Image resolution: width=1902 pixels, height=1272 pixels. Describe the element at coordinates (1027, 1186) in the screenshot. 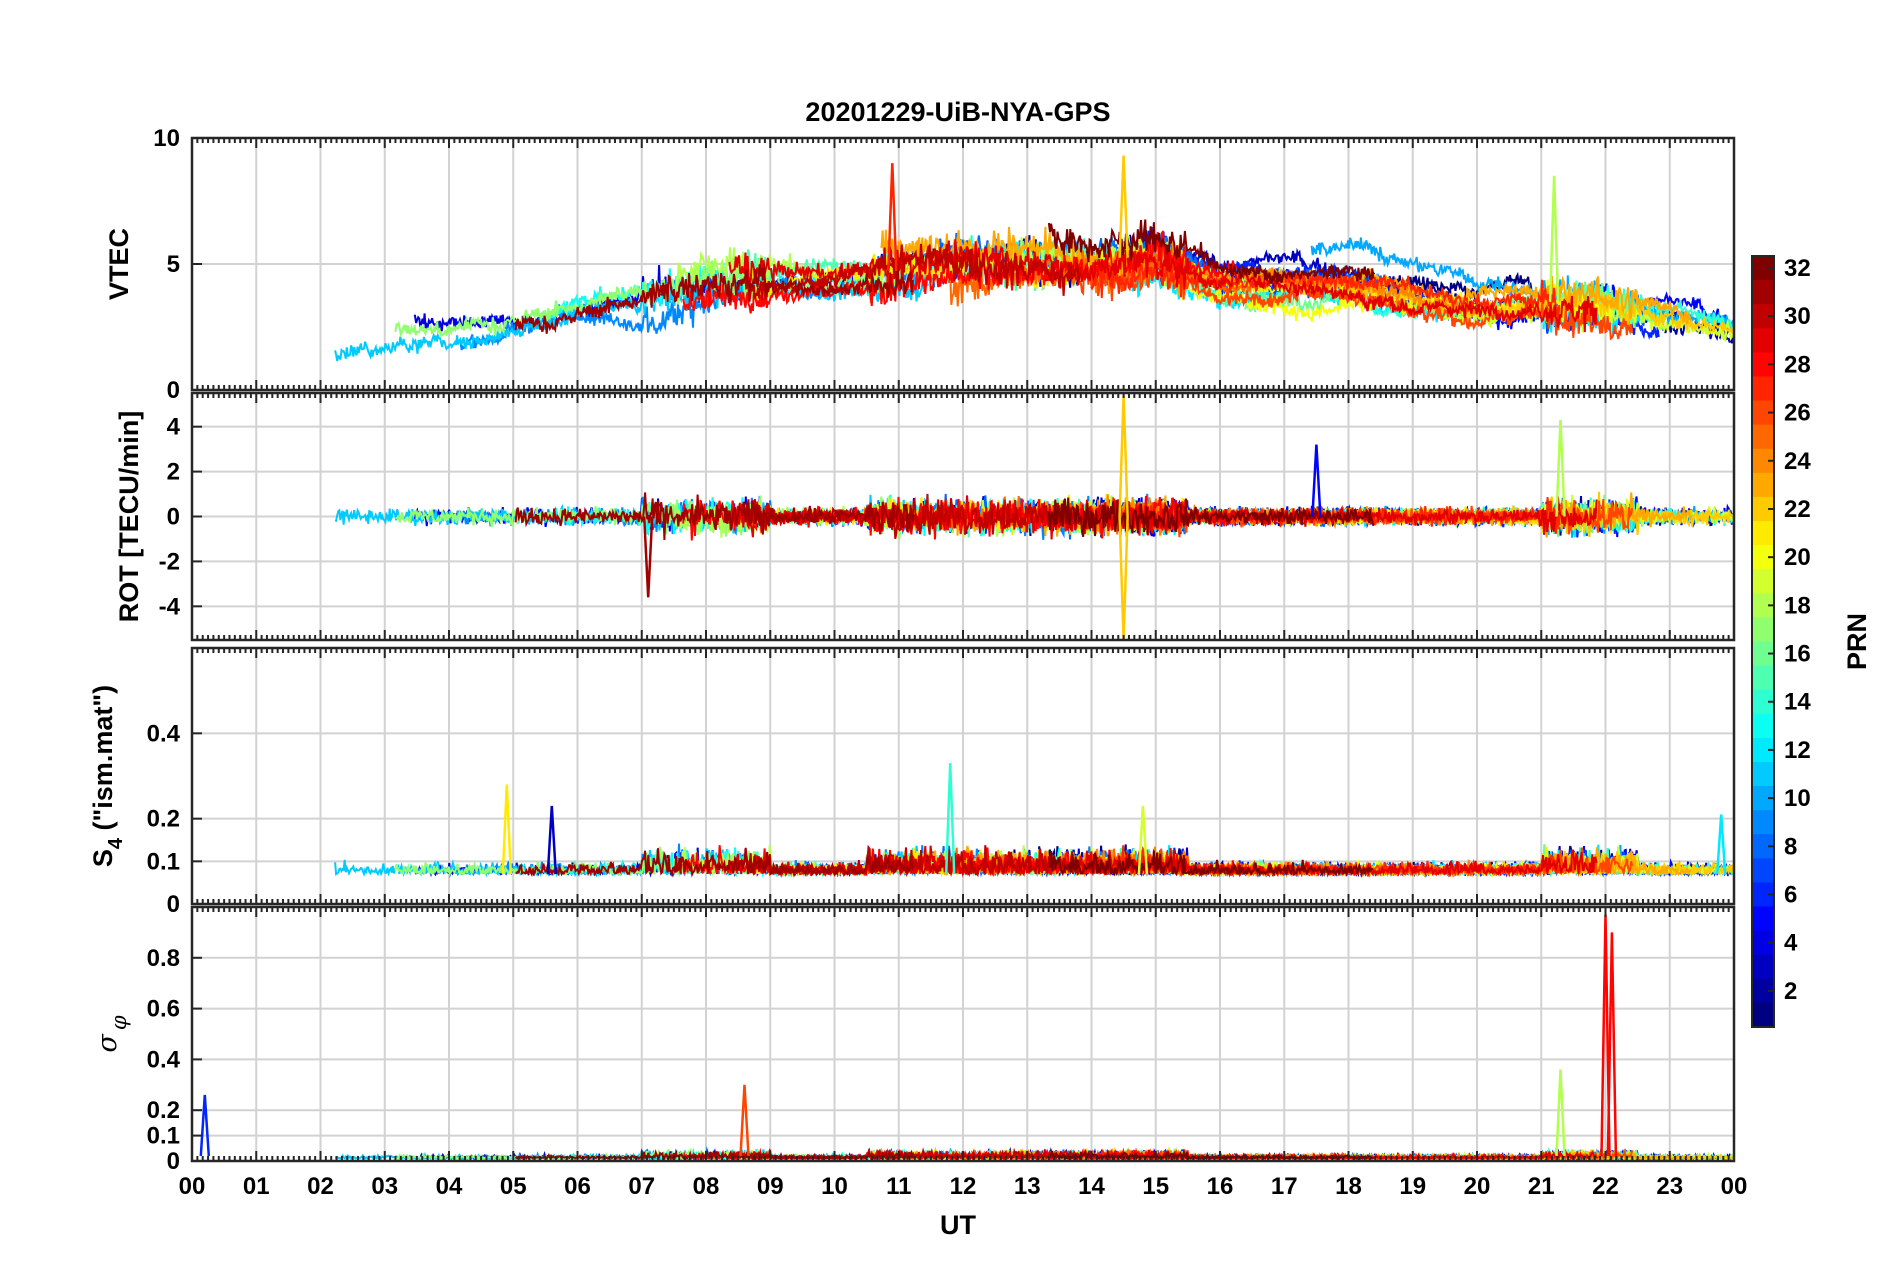

I see `x-tick-label: 13` at that location.